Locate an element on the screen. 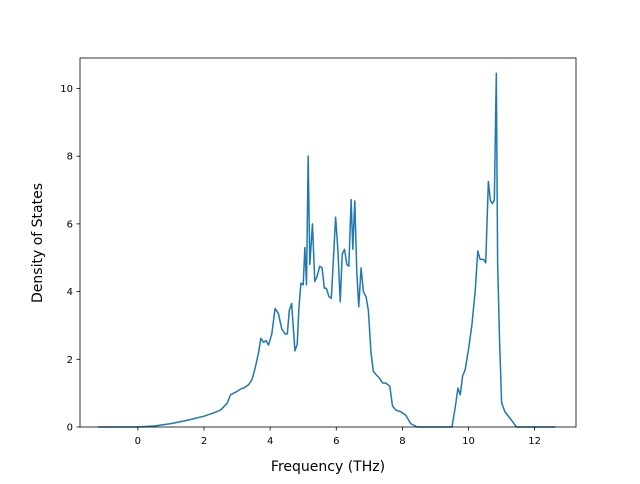 The width and height of the screenshot is (640, 484). y-tick-label: 8 is located at coordinates (70, 157).